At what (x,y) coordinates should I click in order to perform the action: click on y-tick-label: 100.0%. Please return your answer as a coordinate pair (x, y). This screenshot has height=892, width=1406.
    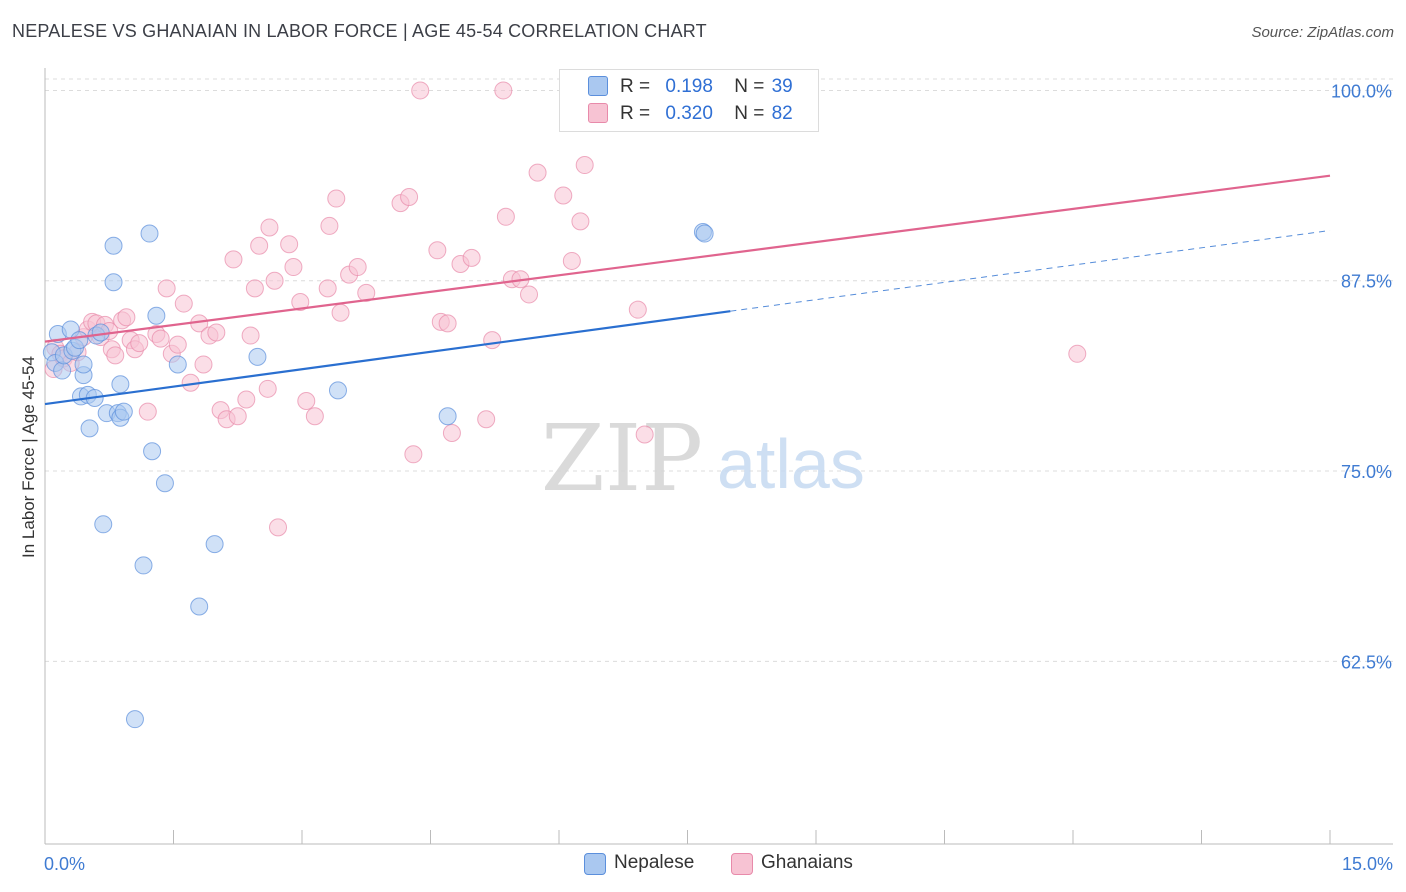
    Looking at the image, I should click on (1361, 91).